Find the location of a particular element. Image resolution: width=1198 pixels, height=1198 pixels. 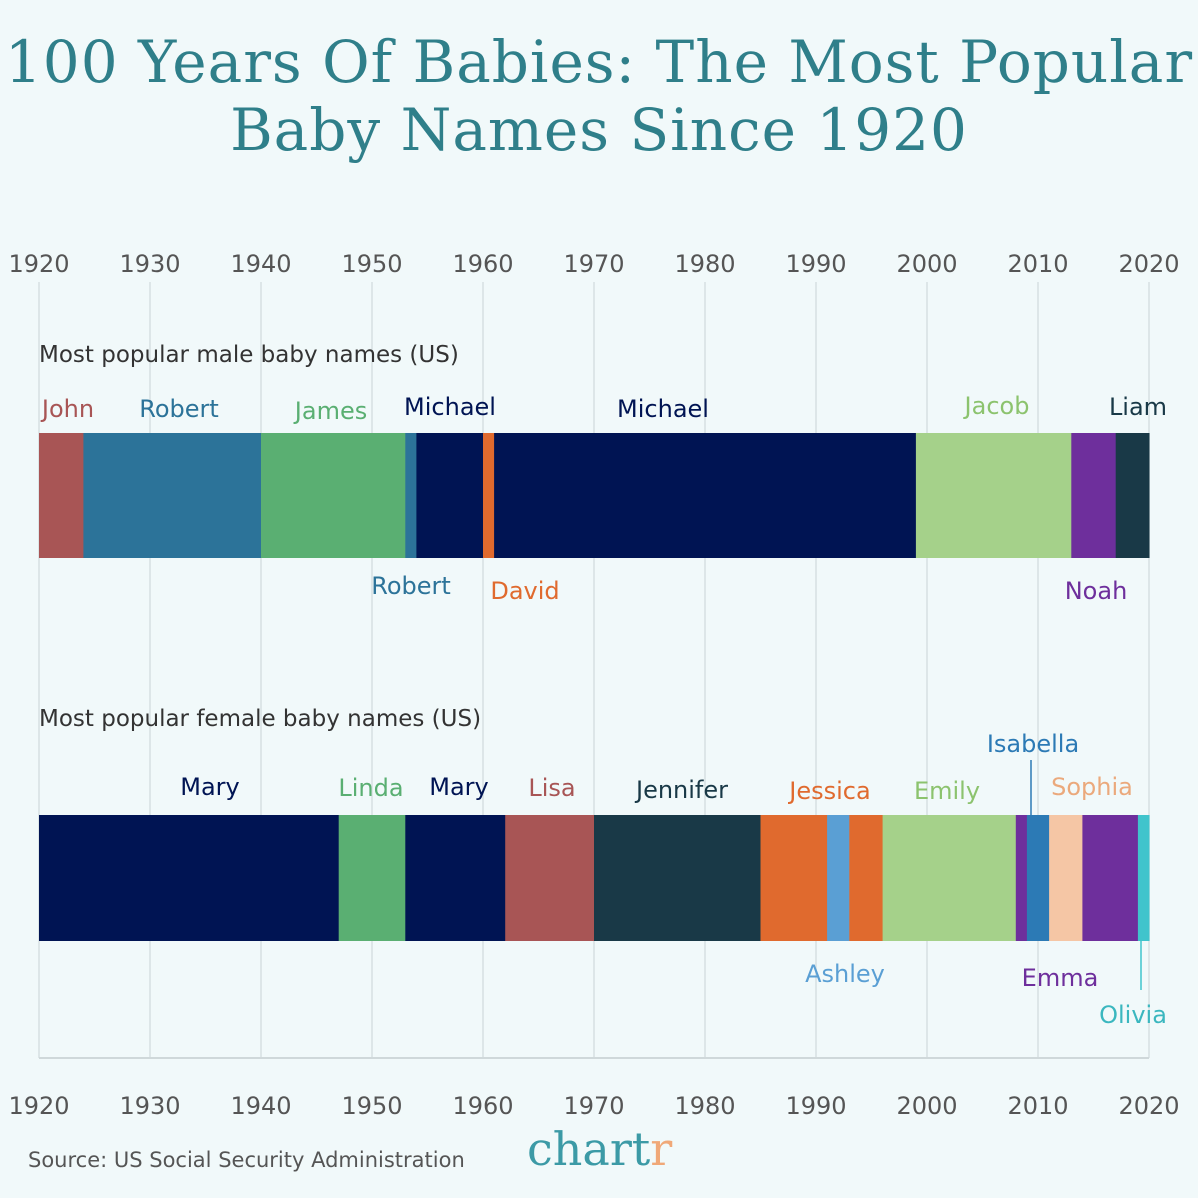

x-tick-label-bottom: 1960 is located at coordinates (482, 1106).